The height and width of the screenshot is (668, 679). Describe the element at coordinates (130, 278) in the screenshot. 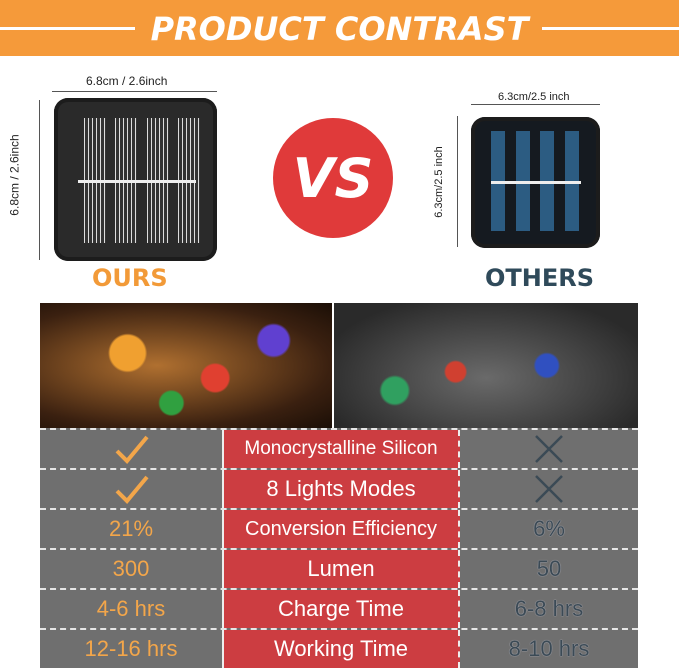

I see `ours-label: OURS` at that location.